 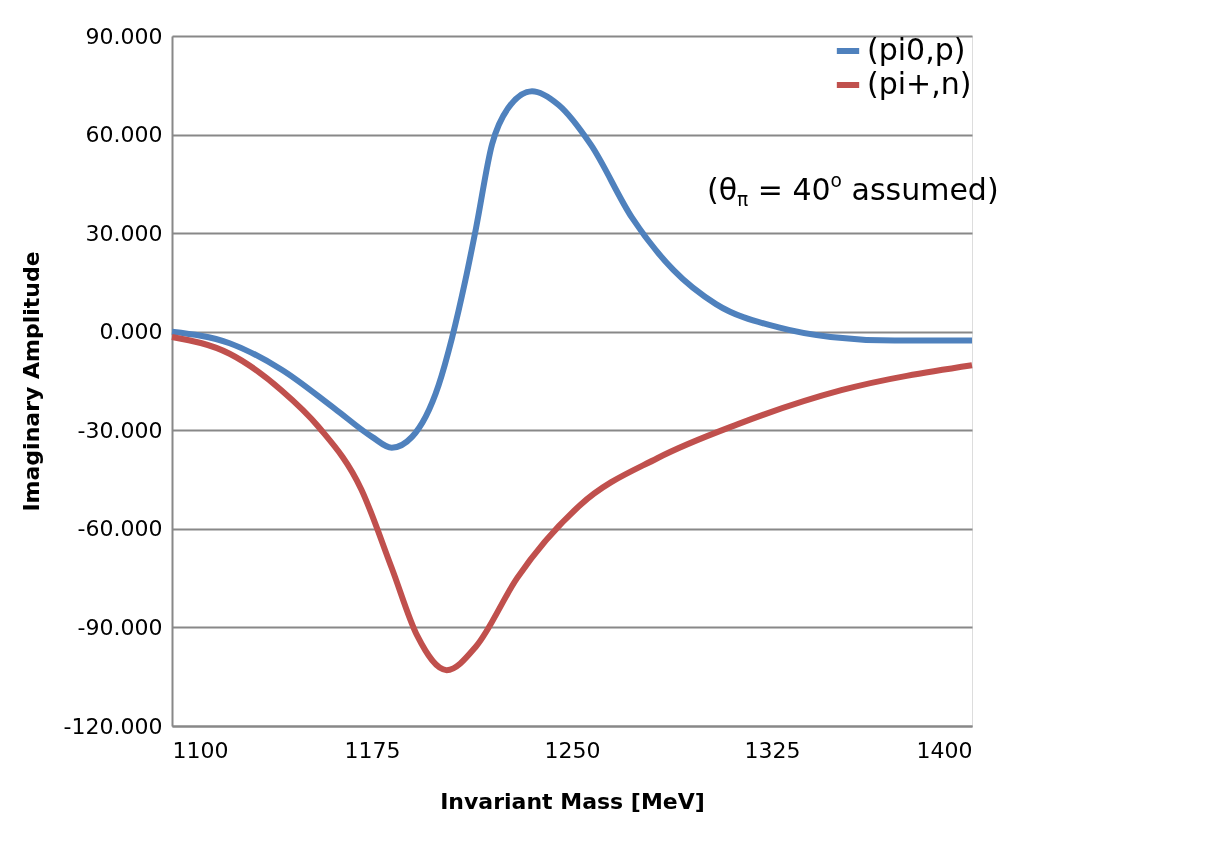 What do you see at coordinates (113, 726) in the screenshot?
I see `y-tick-label: -120.000` at bounding box center [113, 726].